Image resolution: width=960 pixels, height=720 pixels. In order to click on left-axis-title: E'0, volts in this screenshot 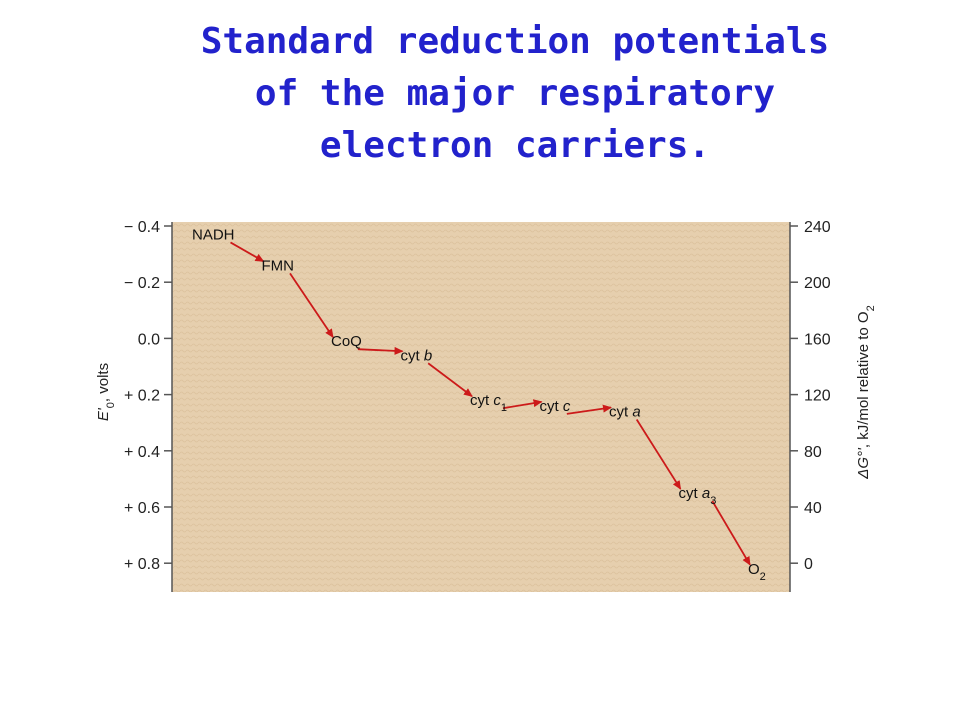, I will do `click(106, 392)`.